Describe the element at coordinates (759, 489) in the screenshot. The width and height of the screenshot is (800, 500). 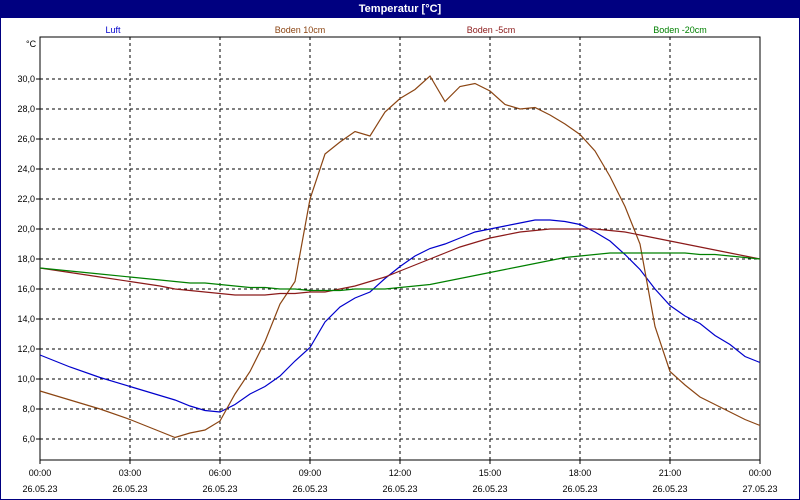
I see `x-tick-date: 27.05.23` at that location.